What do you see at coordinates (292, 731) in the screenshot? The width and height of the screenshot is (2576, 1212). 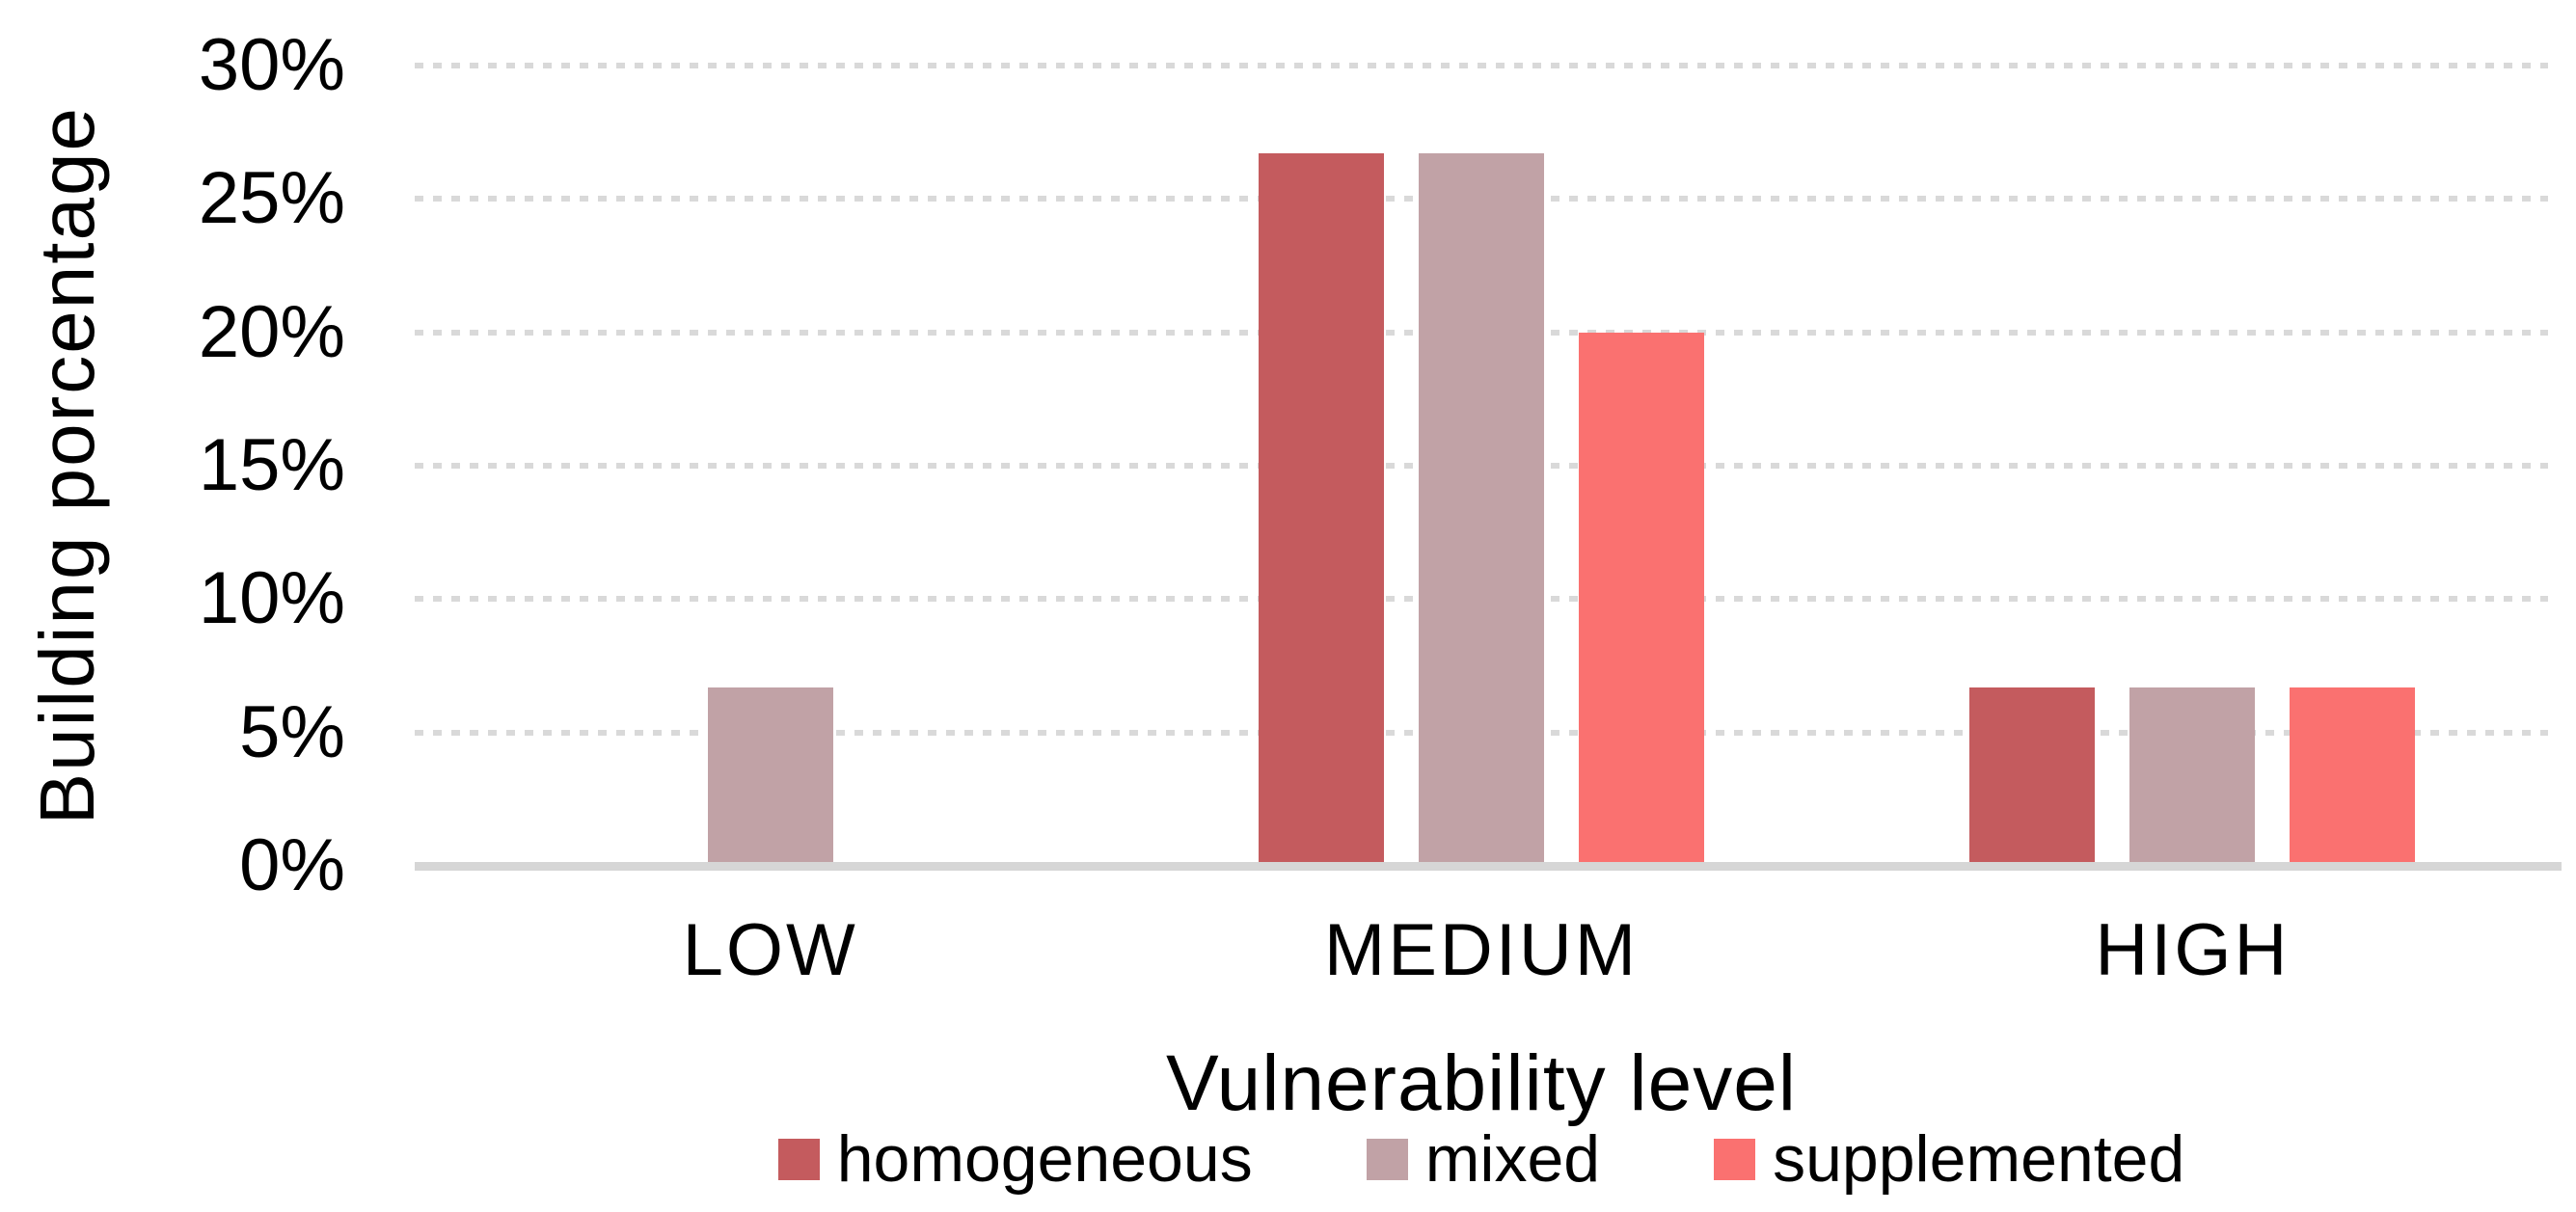 I see `y-tick-label-5pct: 5%` at bounding box center [292, 731].